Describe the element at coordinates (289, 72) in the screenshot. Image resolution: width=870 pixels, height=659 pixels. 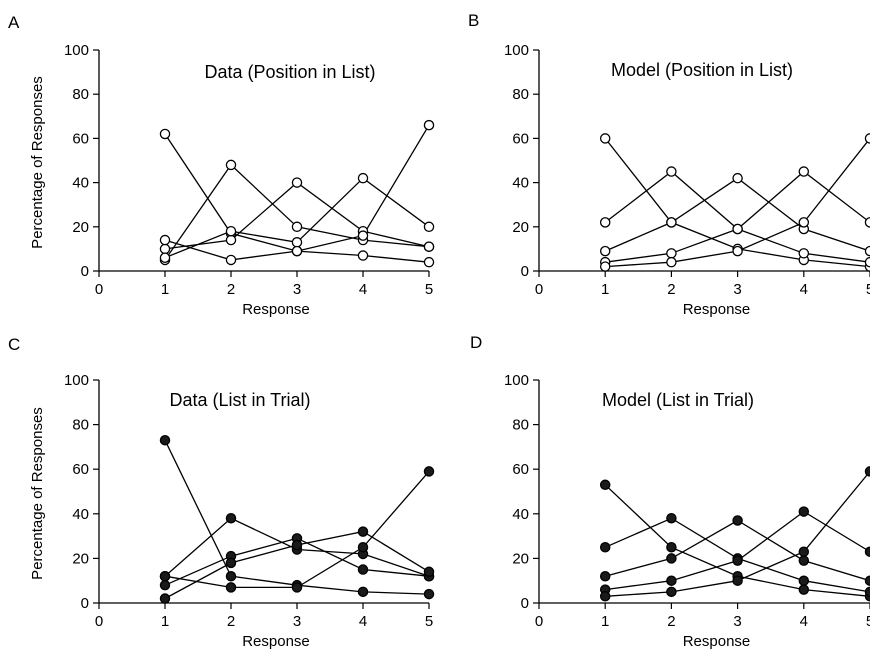
I see `chart-title: Data (Position in List)` at that location.